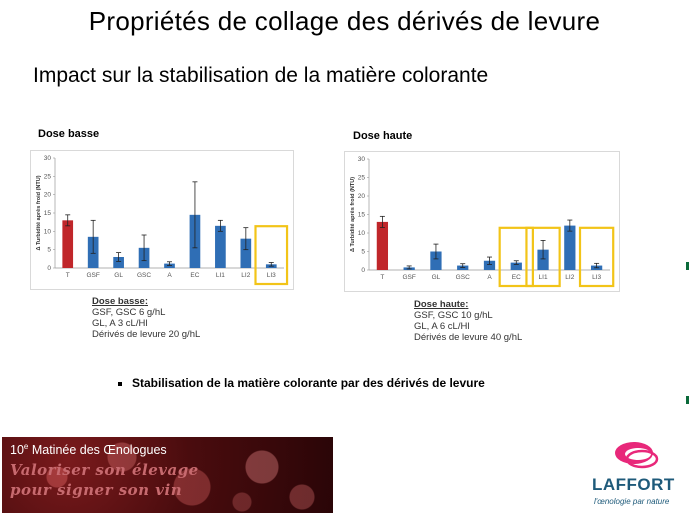 The width and height of the screenshot is (689, 517). What do you see at coordinates (489, 265) in the screenshot?
I see `bar-a` at bounding box center [489, 265].